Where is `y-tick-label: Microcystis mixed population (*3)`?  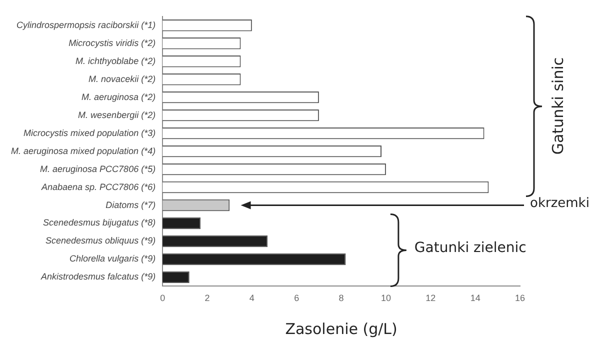
y-tick-label: Microcystis mixed population (*3) is located at coordinates (90, 133).